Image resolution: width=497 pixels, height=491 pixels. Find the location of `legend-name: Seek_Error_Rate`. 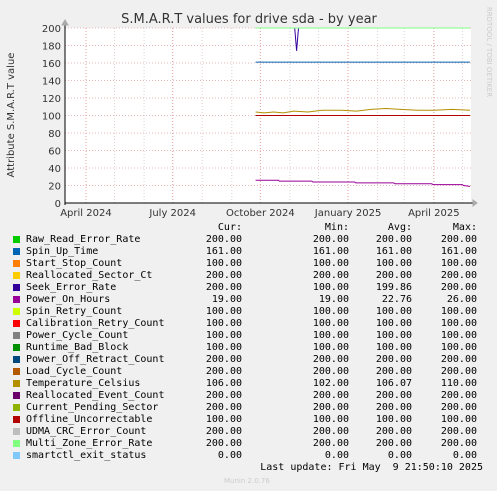

legend-name: Seek_Error_Rate is located at coordinates (71, 287).